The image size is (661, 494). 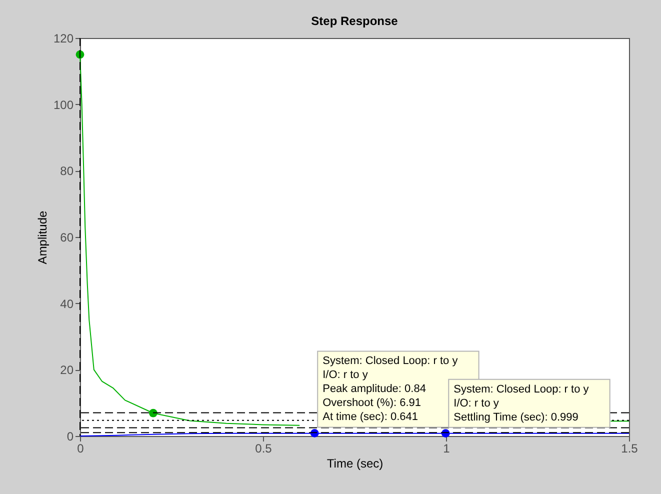 I want to click on chart-title: Step Response, so click(x=354, y=21).